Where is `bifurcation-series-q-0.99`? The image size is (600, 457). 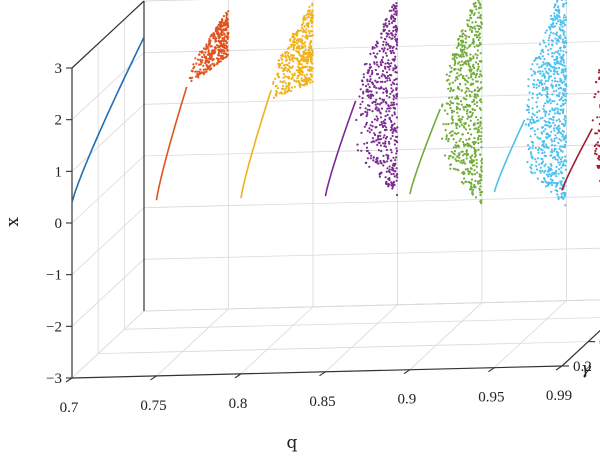 bifurcation-series-q-0.99 is located at coordinates (580, 130).